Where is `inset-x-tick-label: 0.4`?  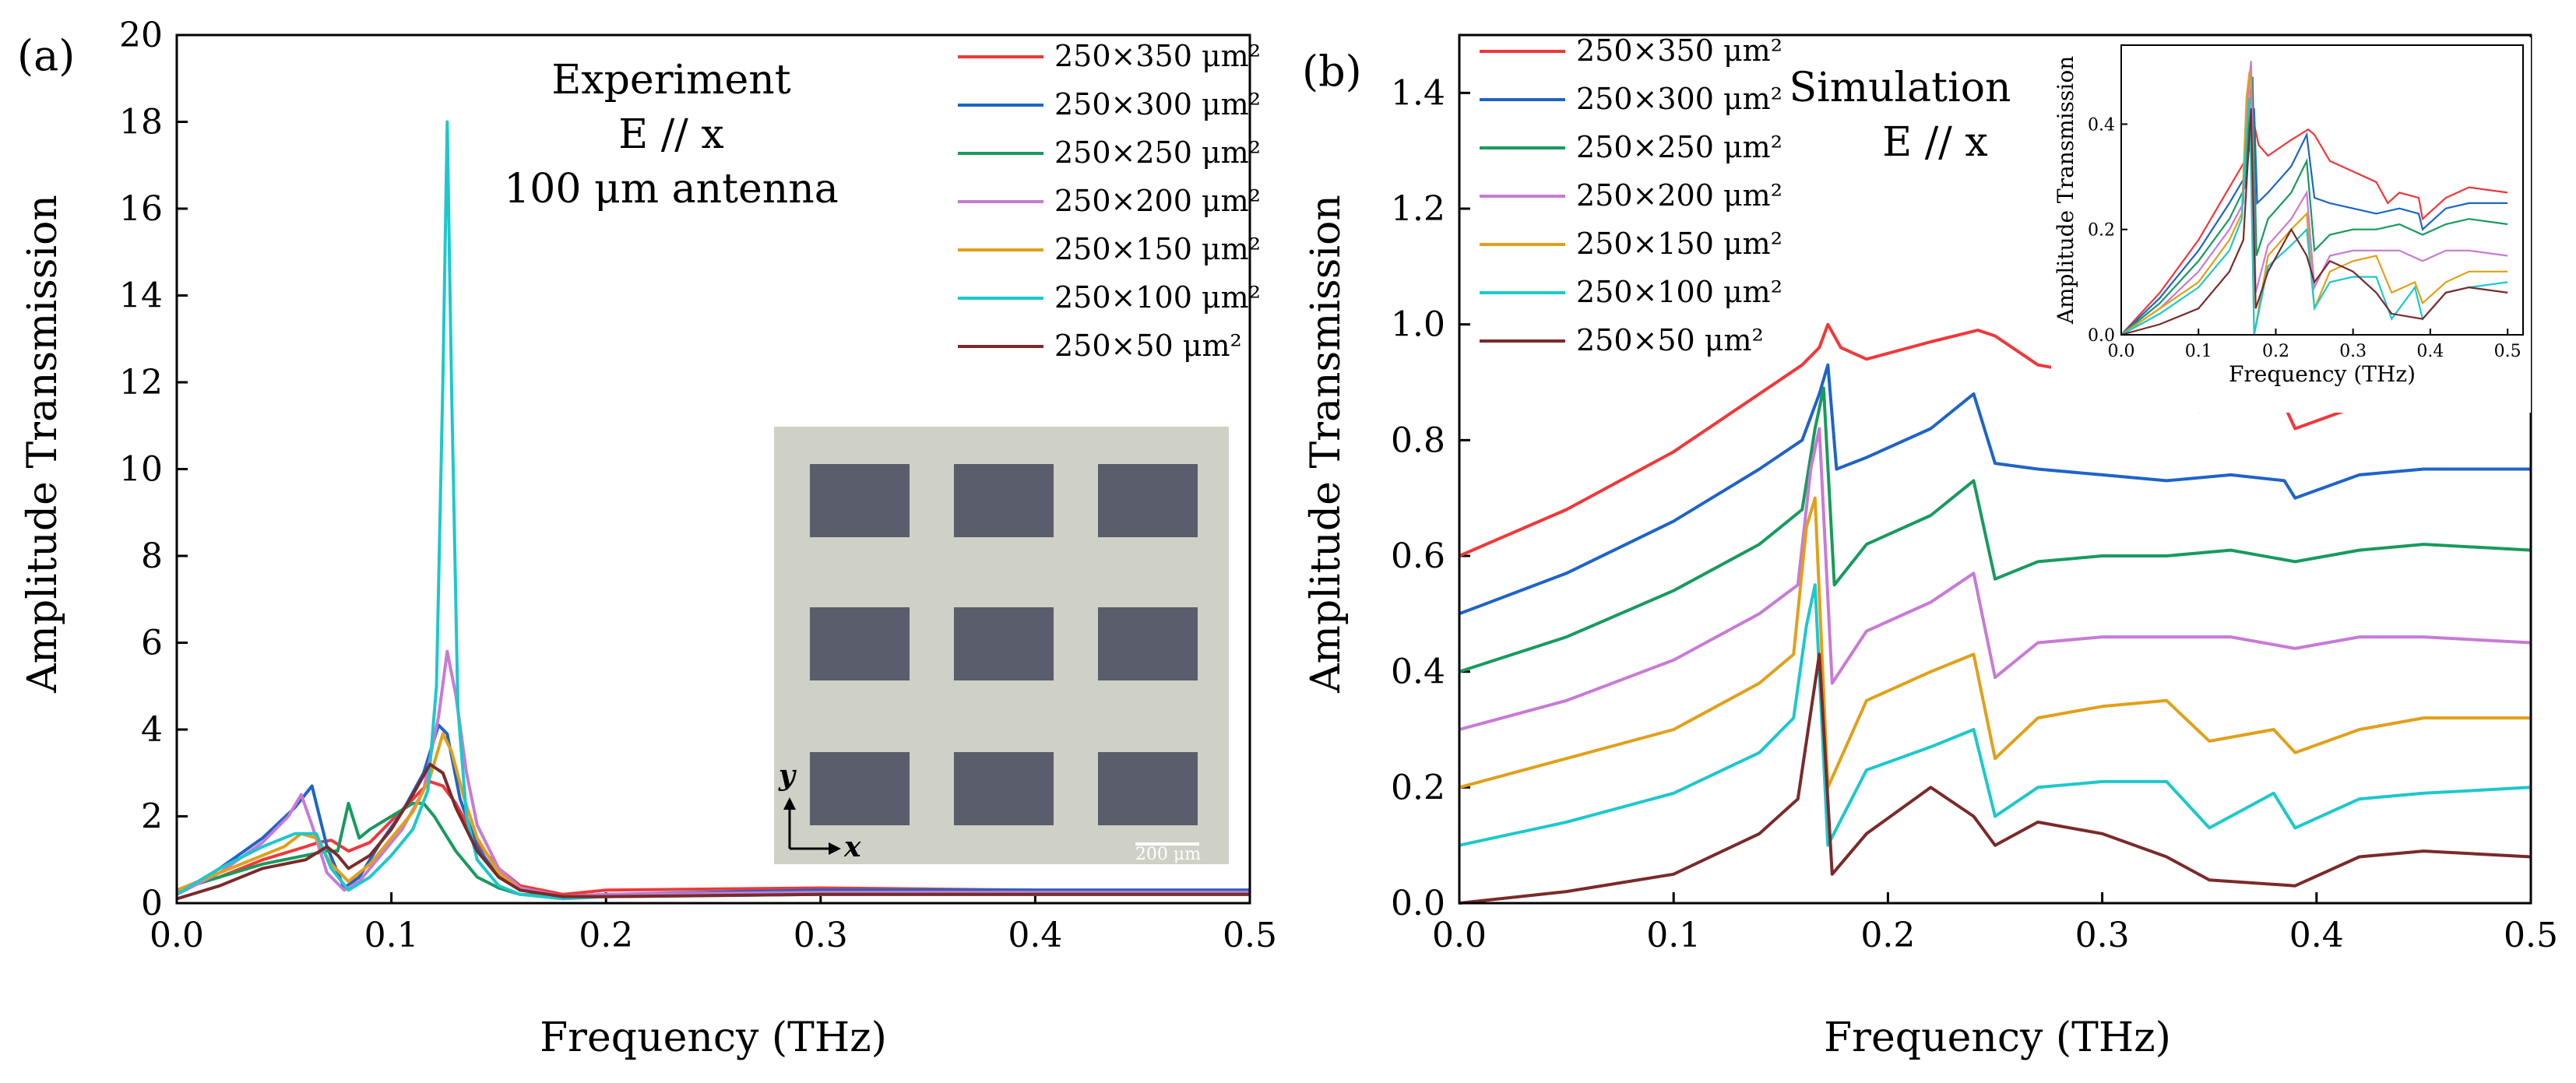
inset-x-tick-label: 0.4 is located at coordinates (2430, 351).